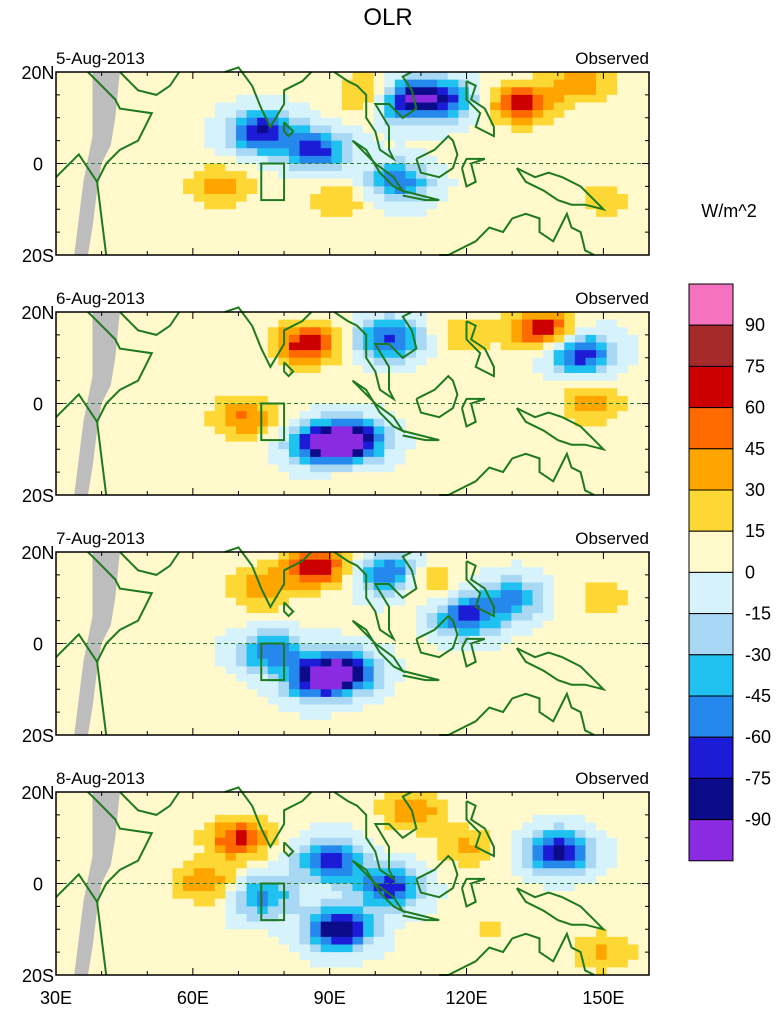 This screenshot has width=778, height=1012. Describe the element at coordinates (421, 195) in the screenshot. I see `coastline` at that location.